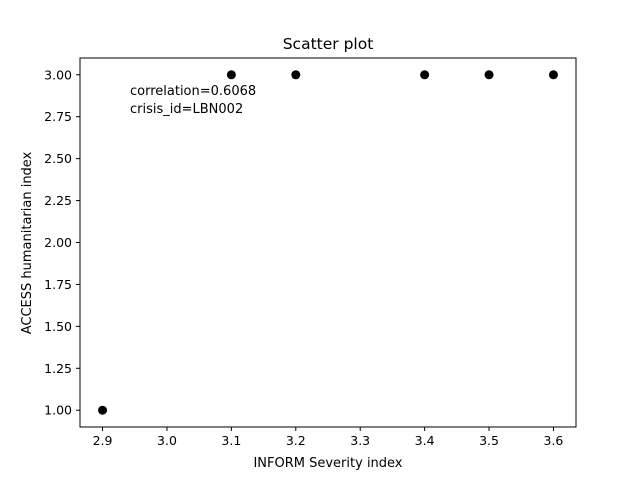 The width and height of the screenshot is (640, 480). What do you see at coordinates (167, 440) in the screenshot?
I see `x-tick-label: 3.0` at bounding box center [167, 440].